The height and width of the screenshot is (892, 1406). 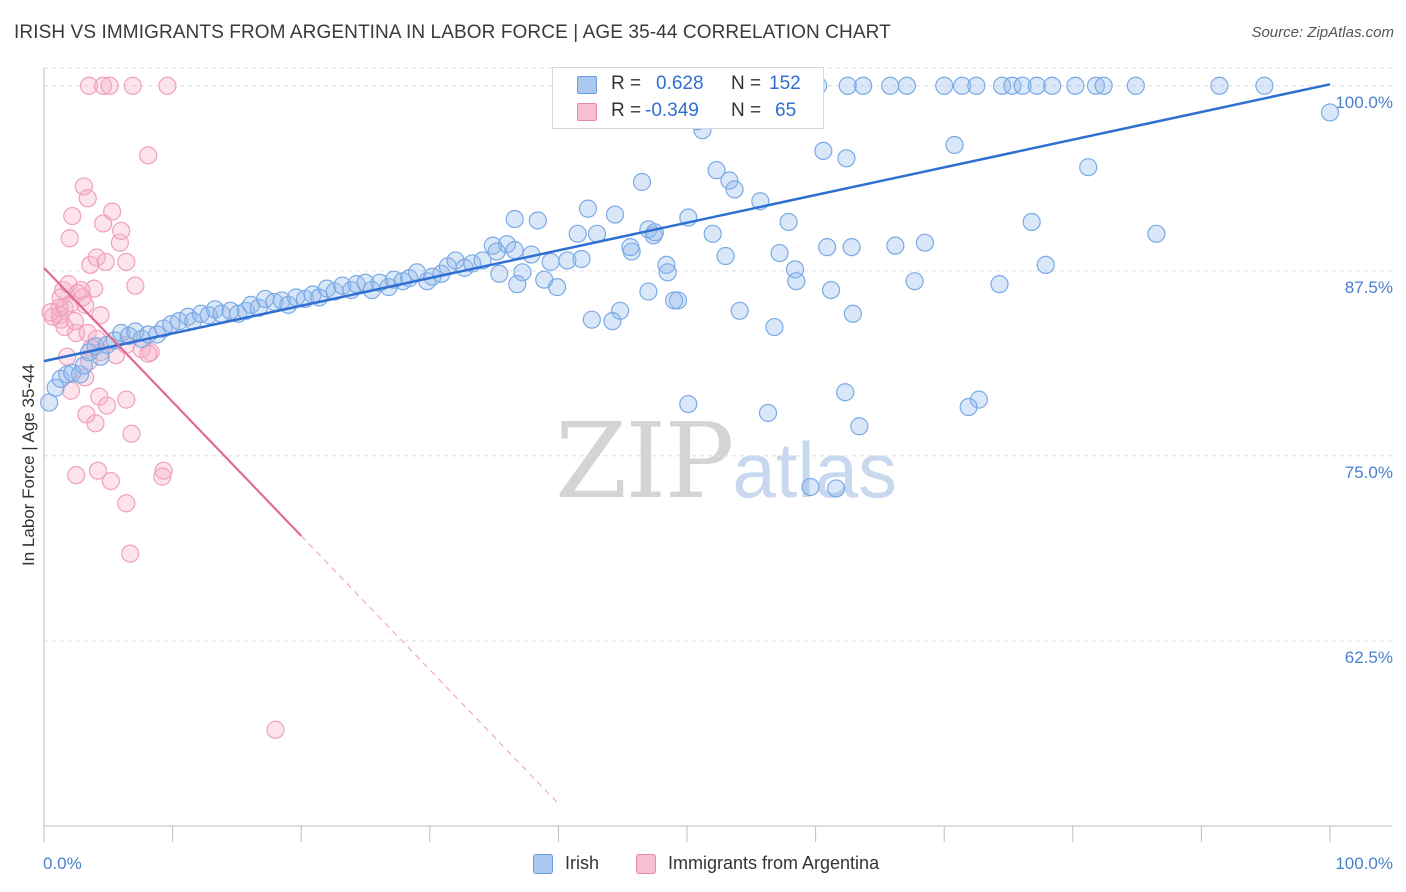 What do you see at coordinates (1364, 102) in the screenshot?
I see `y-tick-label: 100.0%` at bounding box center [1364, 102].